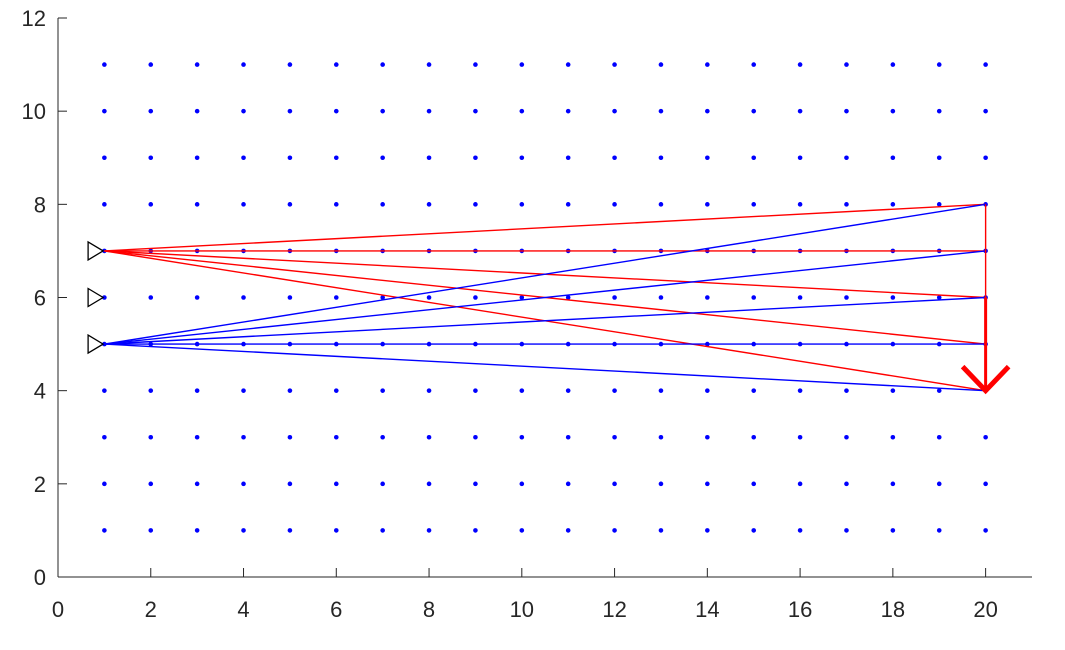 This screenshot has width=1065, height=650. What do you see at coordinates (614, 609) in the screenshot?
I see `x-tick-label: 12` at bounding box center [614, 609].